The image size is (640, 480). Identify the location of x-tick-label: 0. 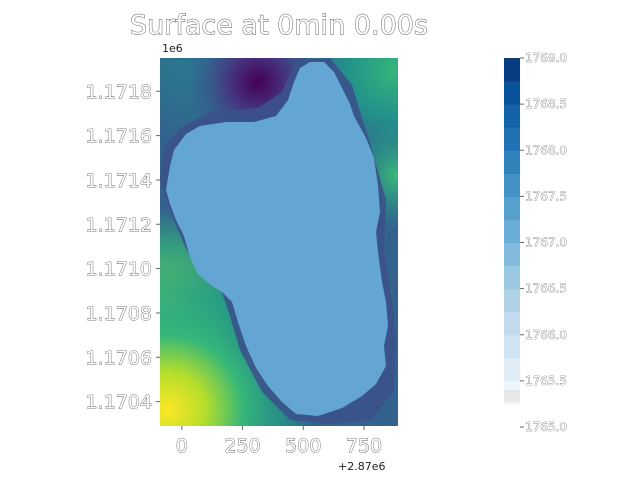
(182, 446).